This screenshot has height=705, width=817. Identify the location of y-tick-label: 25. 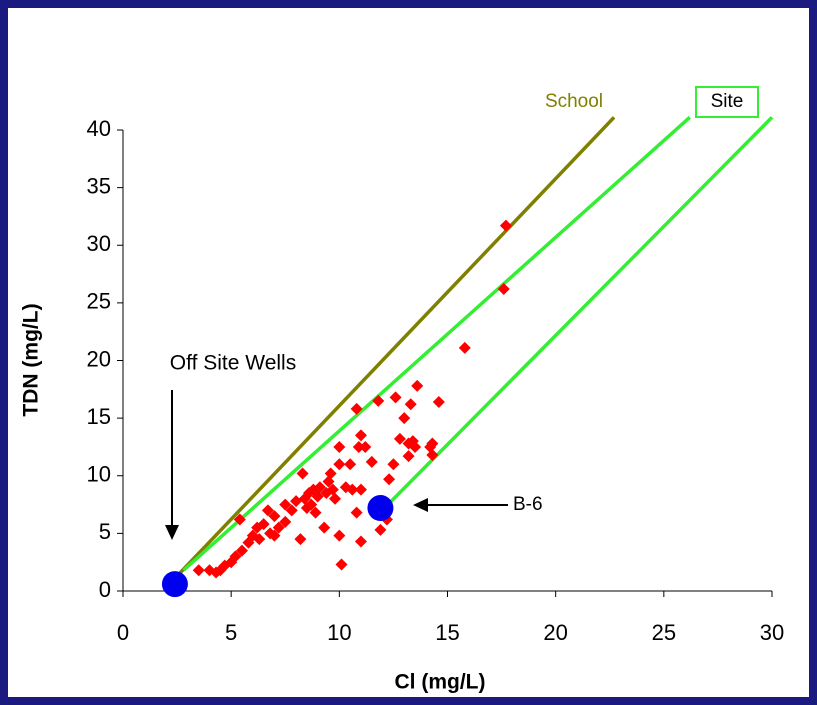
(99, 301).